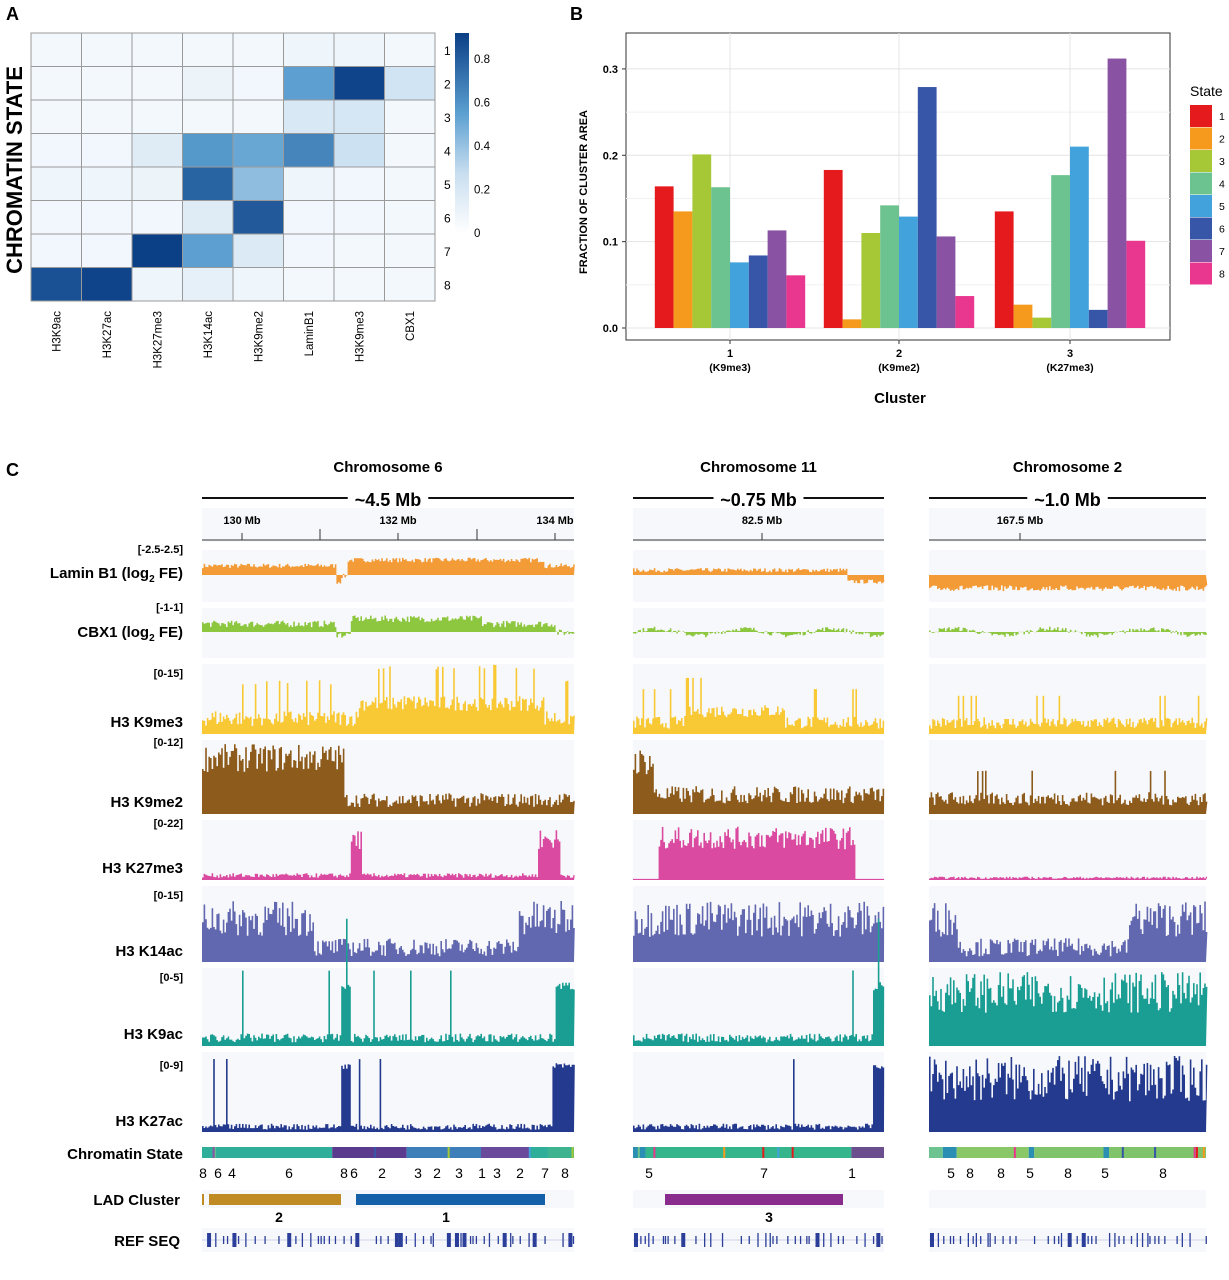 Image resolution: width=1229 pixels, height=1280 pixels. What do you see at coordinates (242, 521) in the screenshot?
I see `ruler-tick-label: 130 Mb` at bounding box center [242, 521].